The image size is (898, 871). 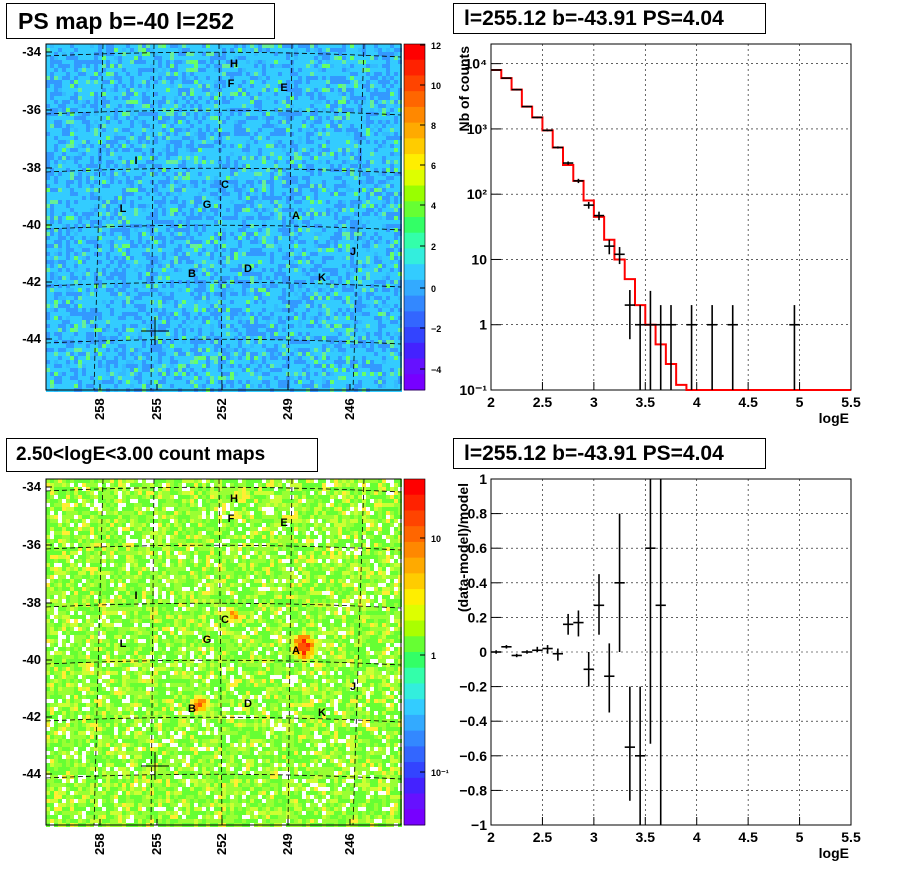 I want to click on y-tick-label: −0.2, so click(x=473, y=687).